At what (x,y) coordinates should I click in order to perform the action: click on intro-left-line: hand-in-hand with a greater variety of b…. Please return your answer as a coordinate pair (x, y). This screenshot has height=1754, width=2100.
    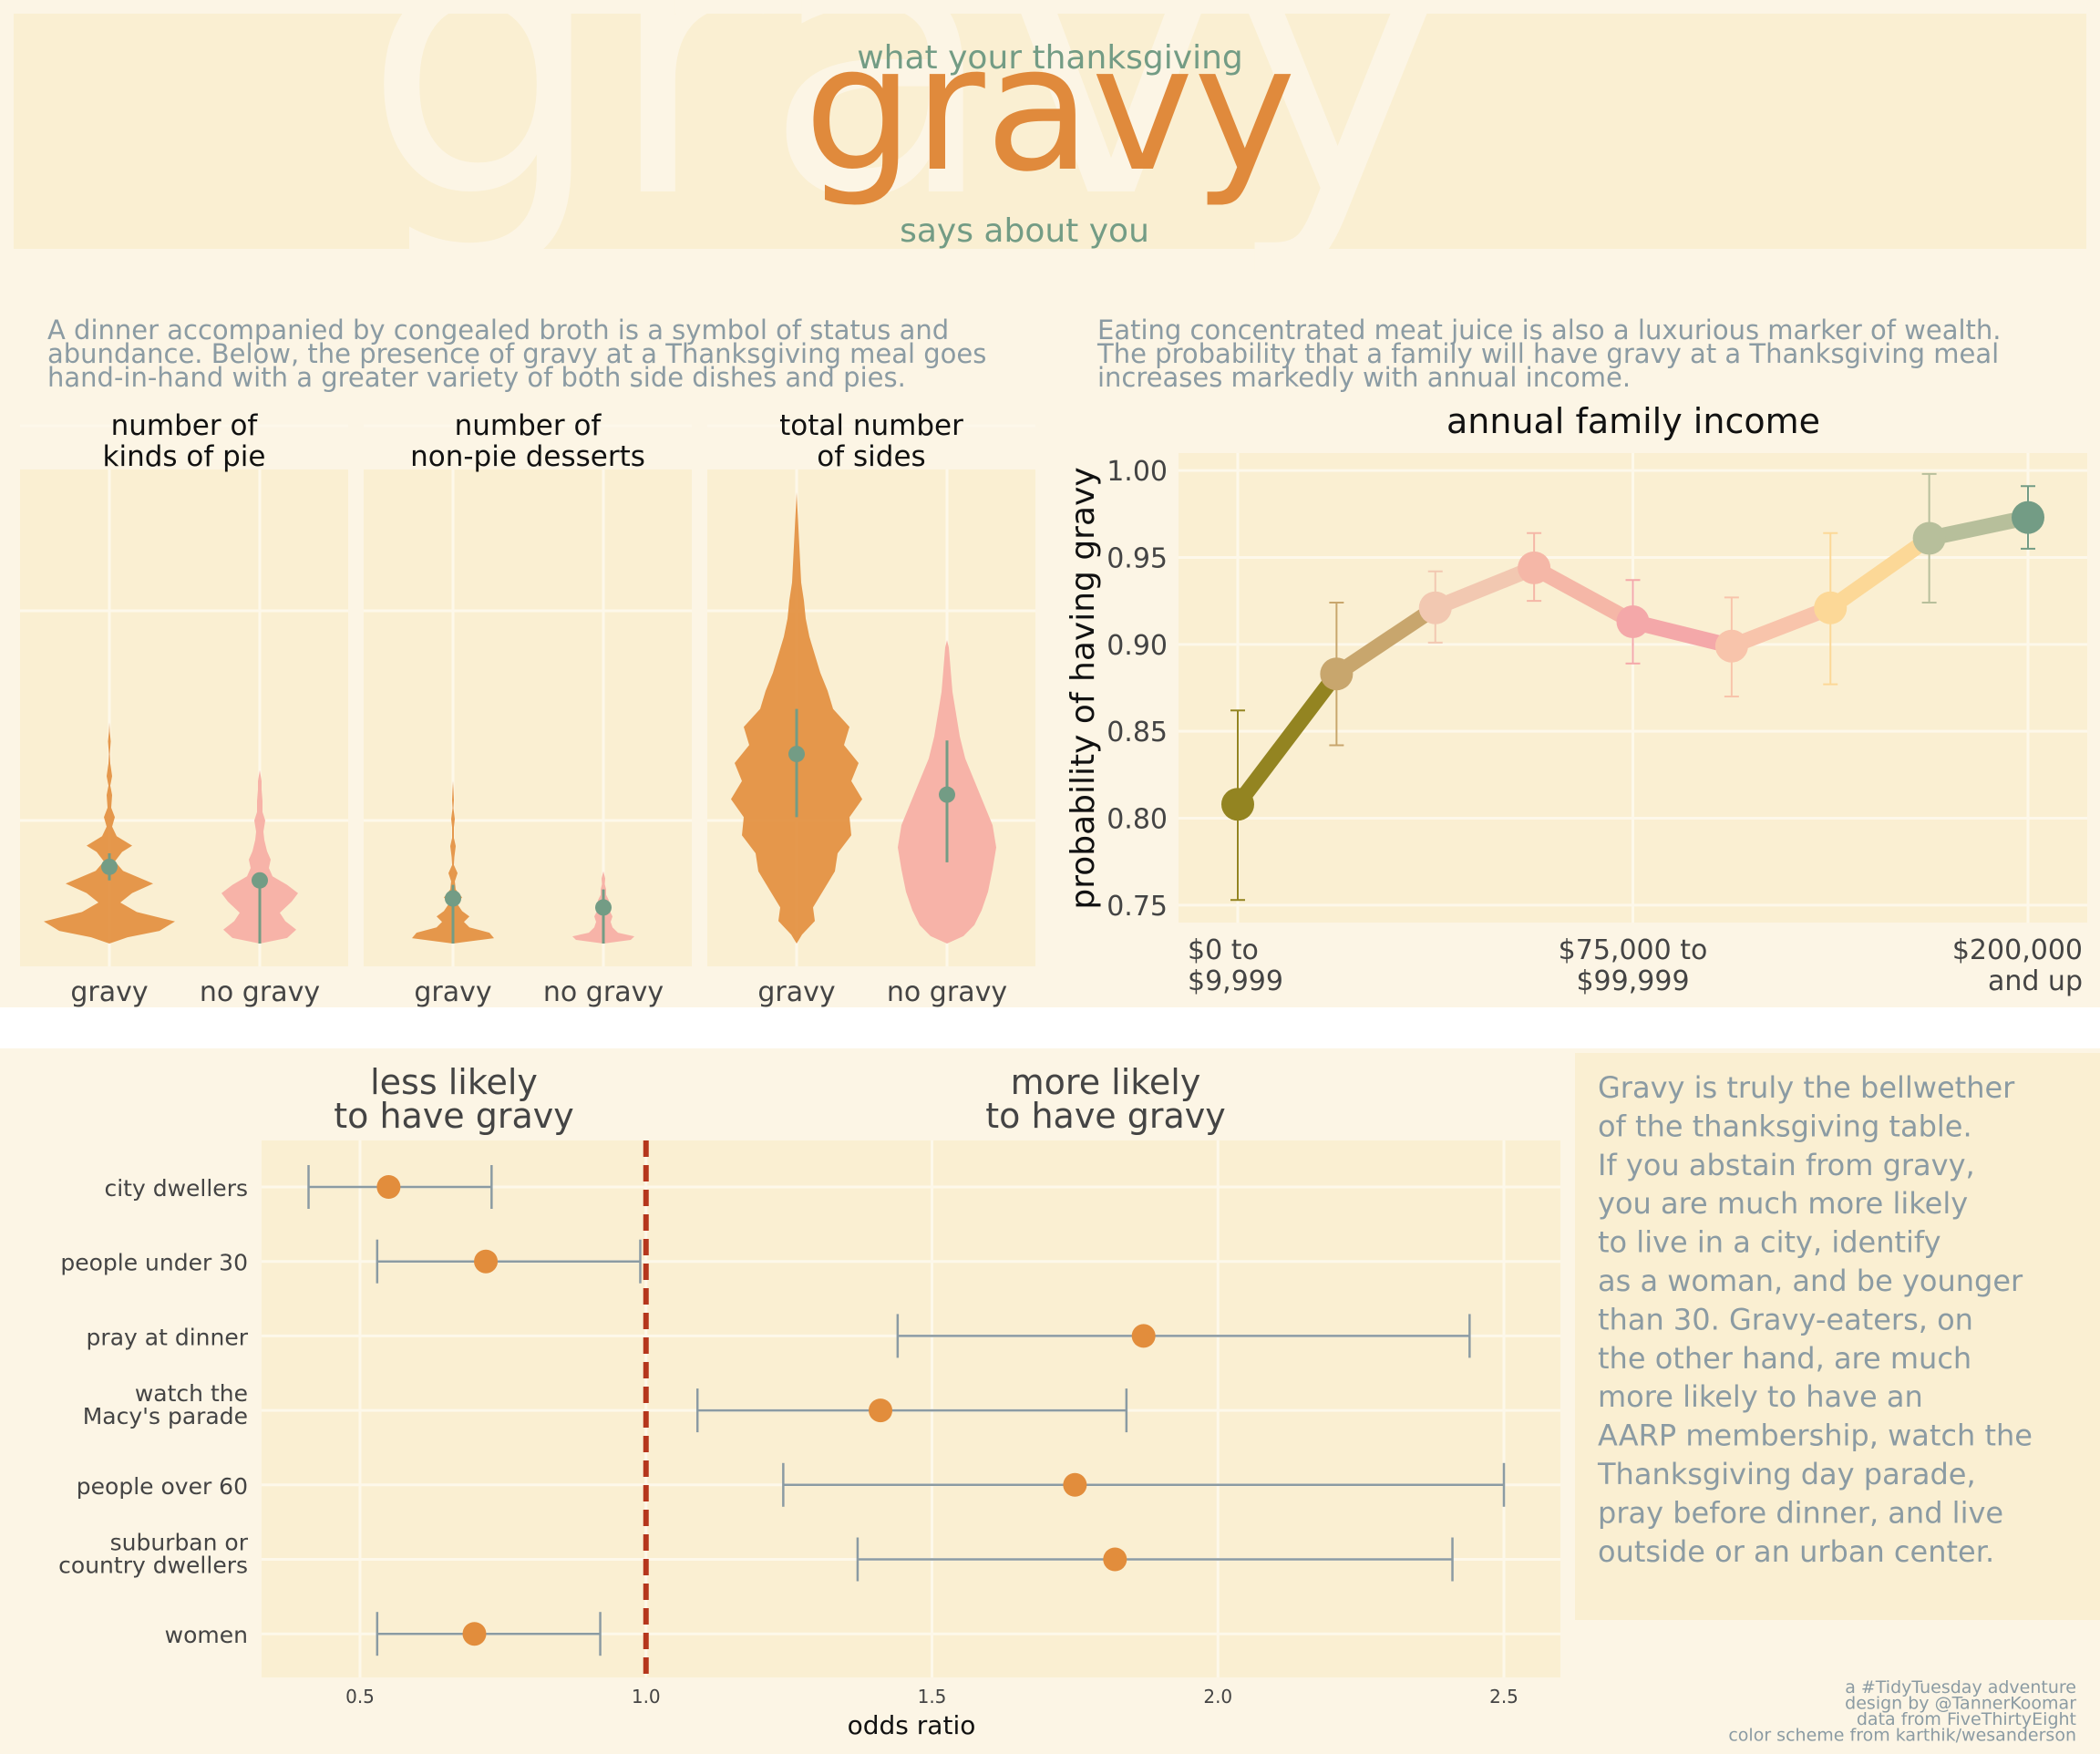
    Looking at the image, I should click on (477, 377).